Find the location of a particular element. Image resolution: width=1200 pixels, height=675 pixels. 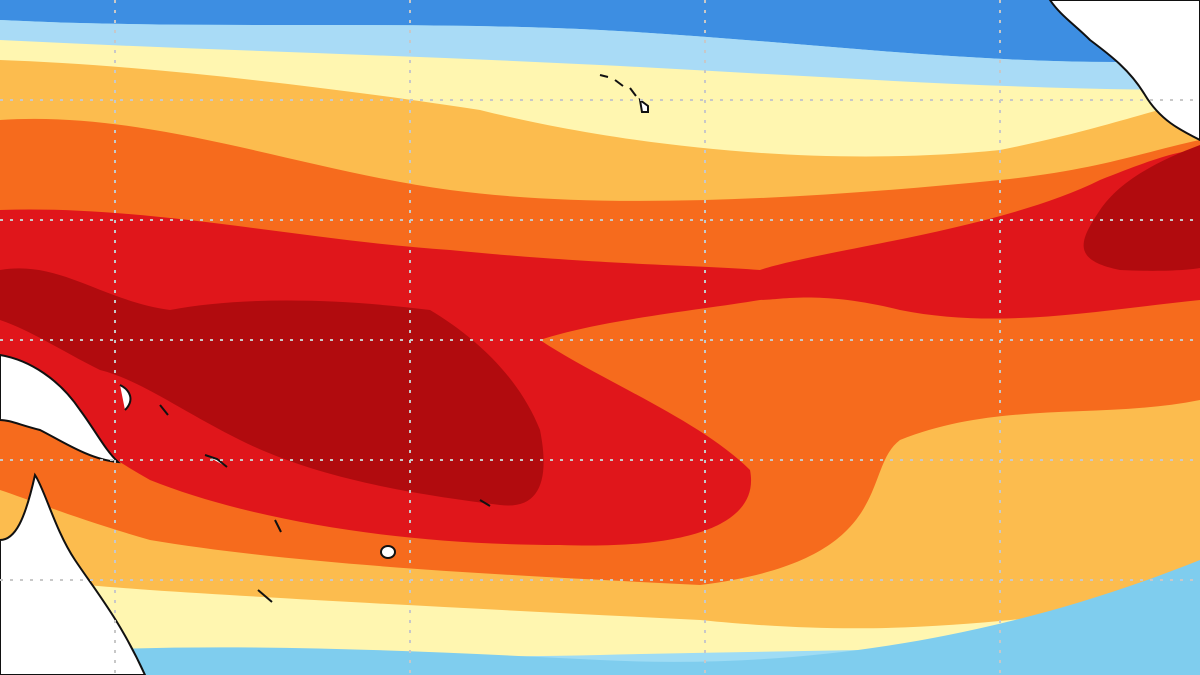

island-chain is located at coordinates (305, 493).